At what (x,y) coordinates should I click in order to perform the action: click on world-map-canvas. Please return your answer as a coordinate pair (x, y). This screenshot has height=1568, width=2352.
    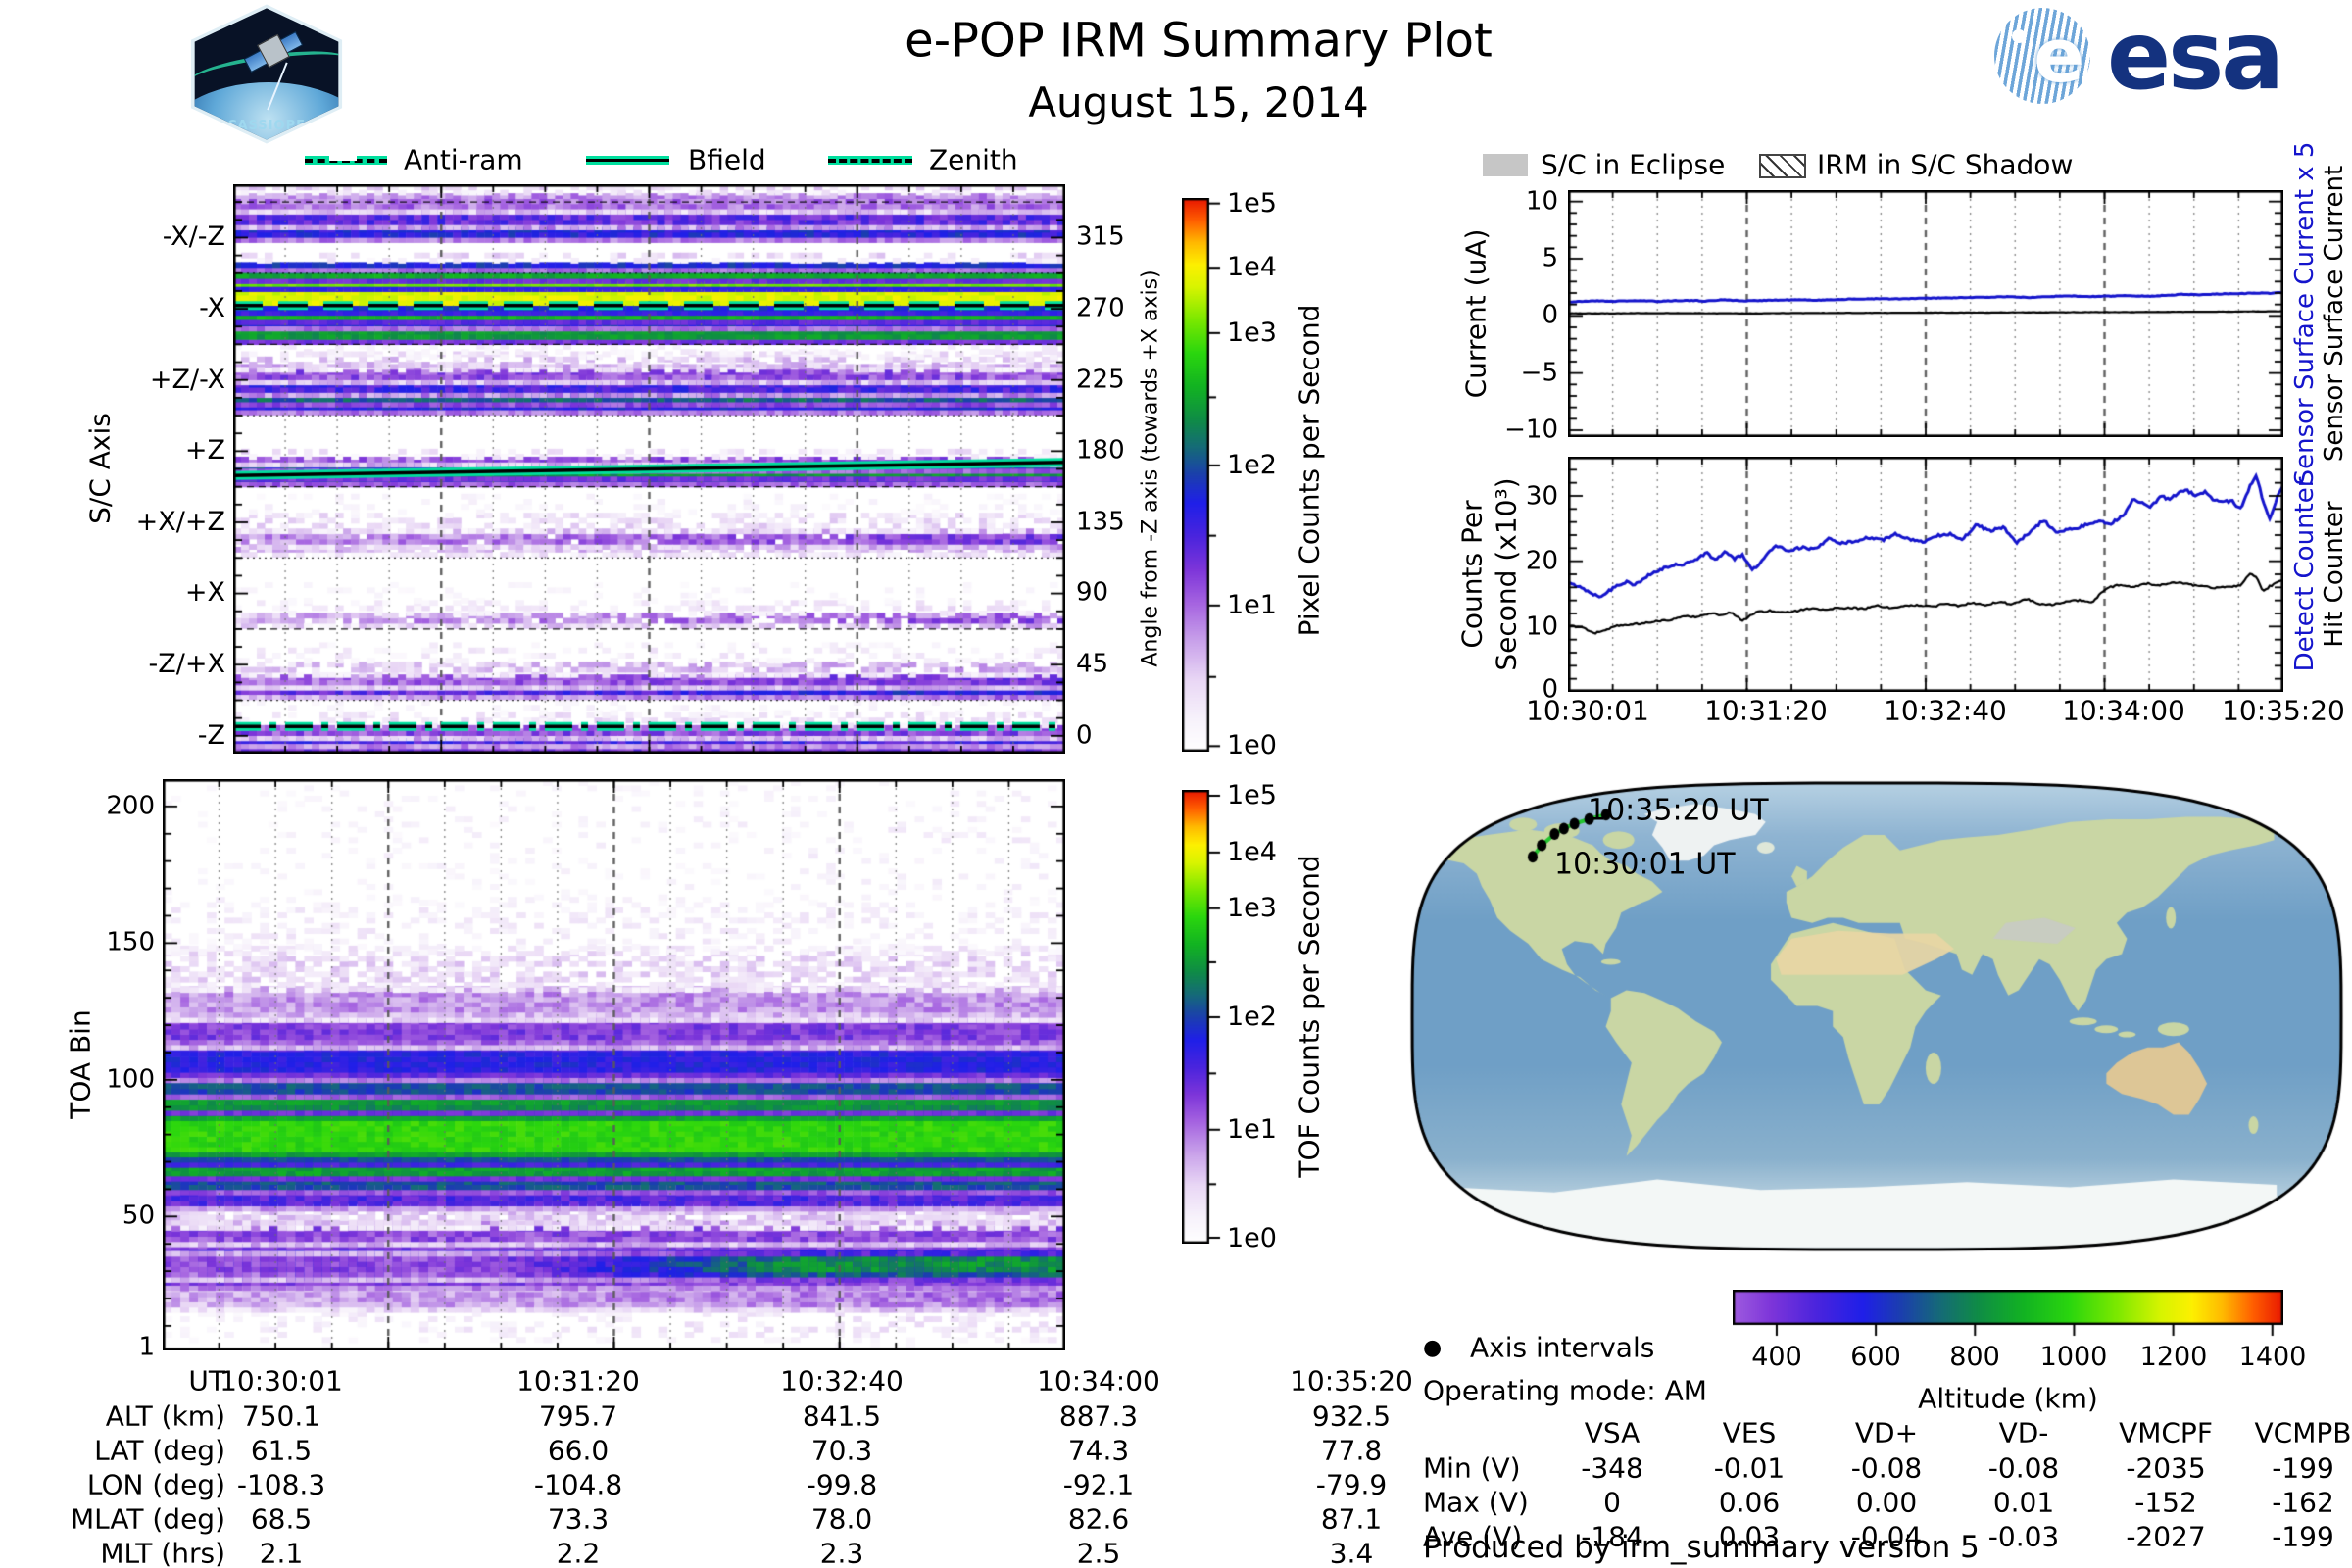
    Looking at the image, I should click on (1876, 1016).